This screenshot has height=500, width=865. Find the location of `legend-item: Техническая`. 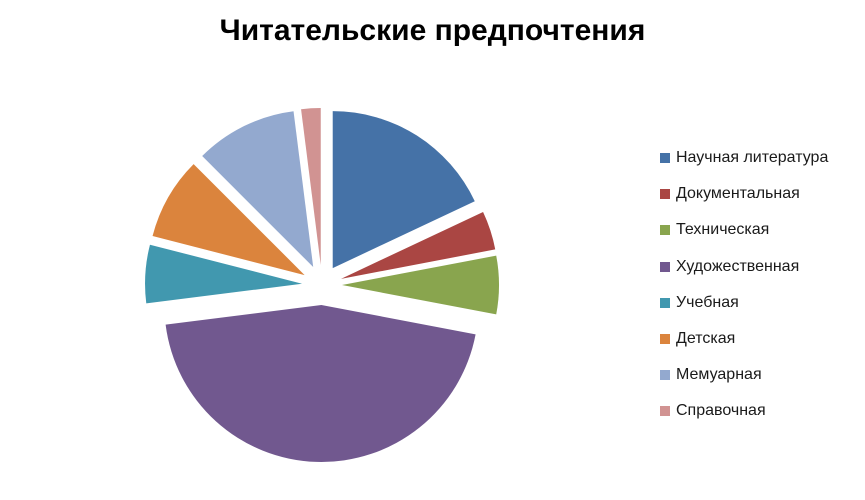

legend-item: Техническая is located at coordinates (744, 230).